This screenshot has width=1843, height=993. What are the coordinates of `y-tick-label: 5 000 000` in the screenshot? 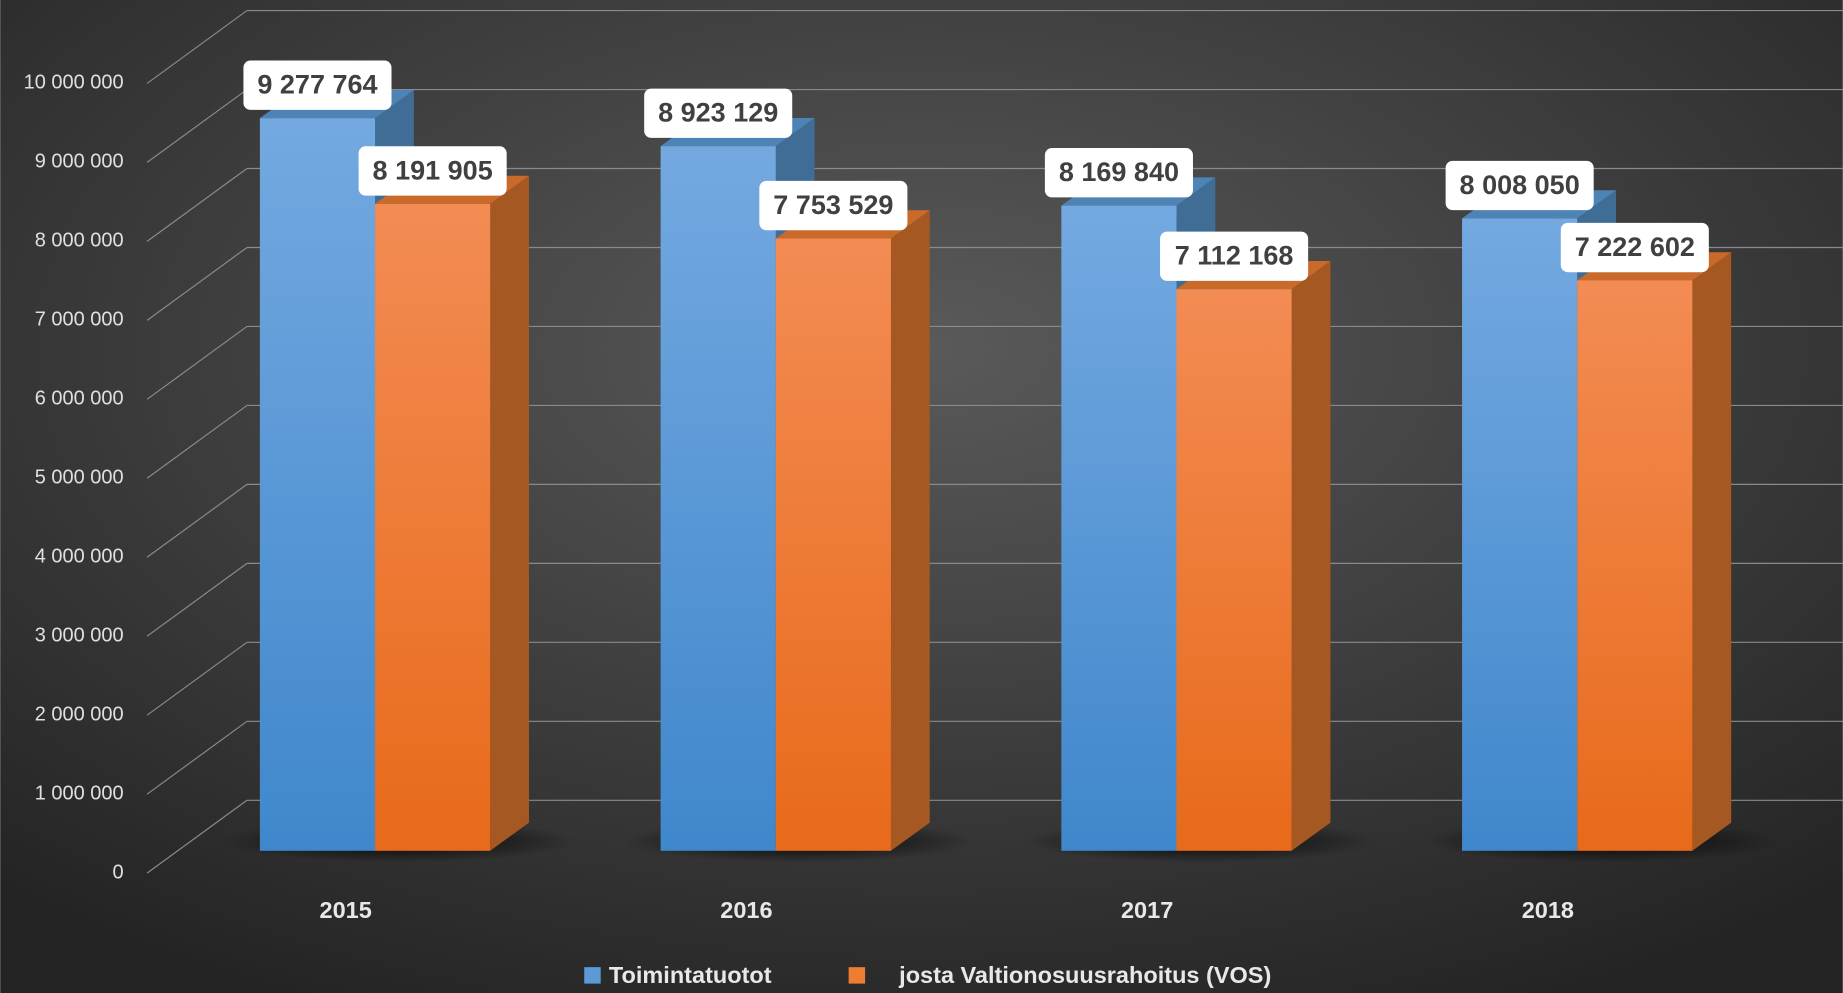 It's located at (79, 478).